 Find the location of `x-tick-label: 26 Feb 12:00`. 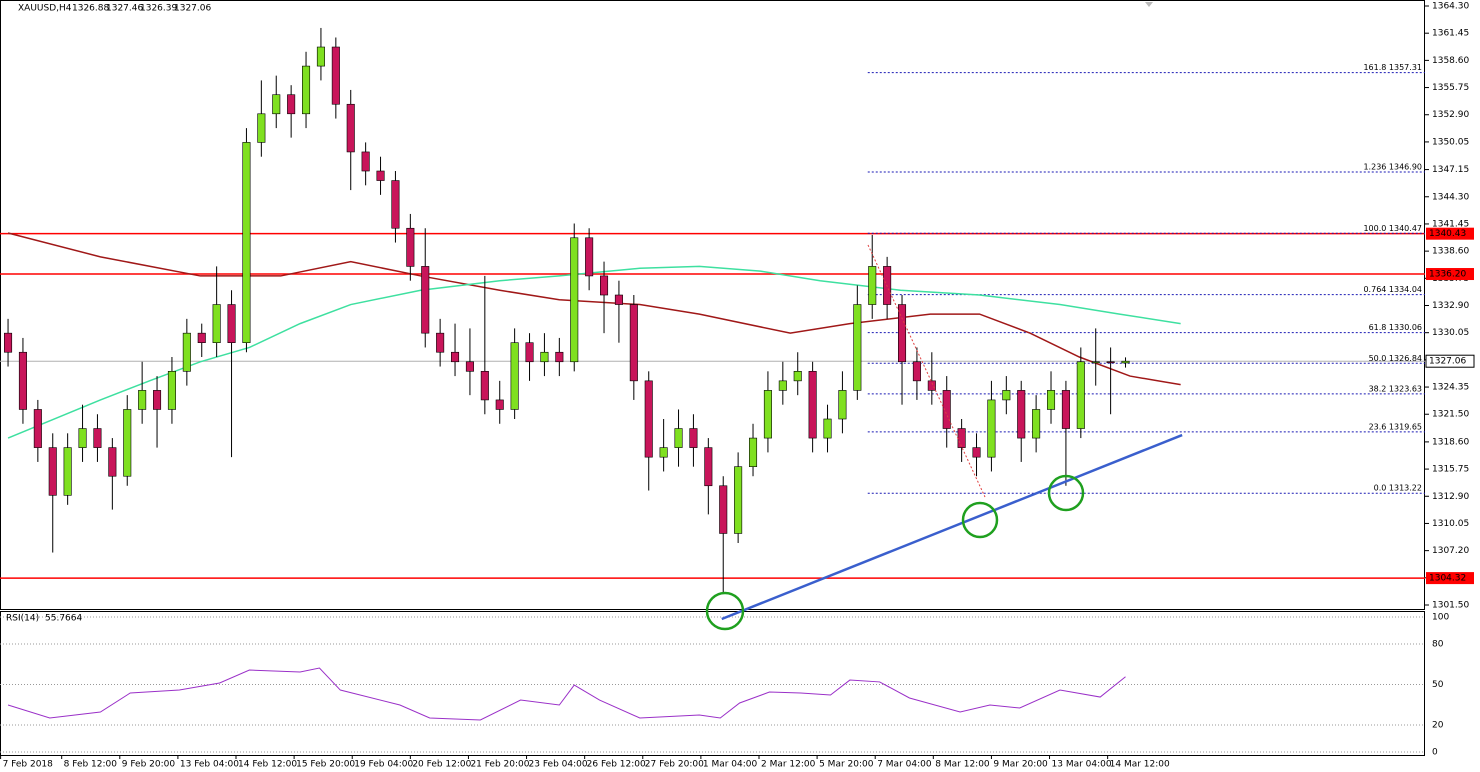

x-tick-label: 26 Feb 12:00 is located at coordinates (616, 765).